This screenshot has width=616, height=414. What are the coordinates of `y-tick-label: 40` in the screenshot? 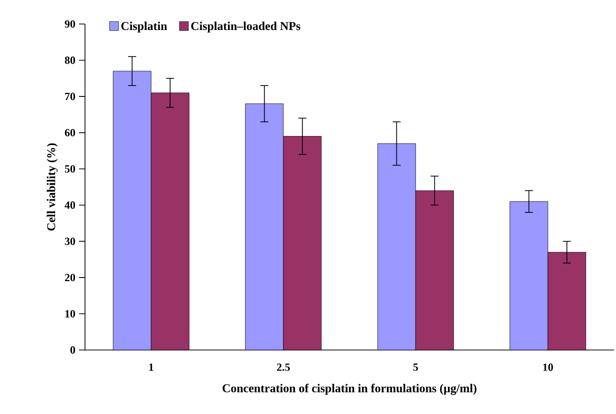 It's located at (70, 205).